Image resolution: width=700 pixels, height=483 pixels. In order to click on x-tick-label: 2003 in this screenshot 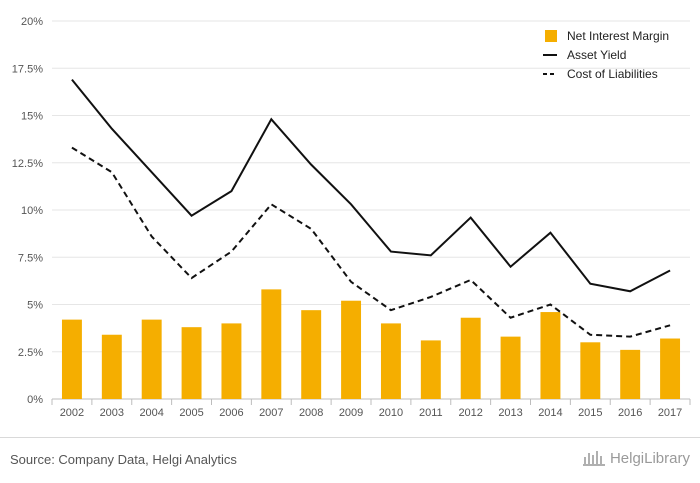, I will do `click(112, 413)`.